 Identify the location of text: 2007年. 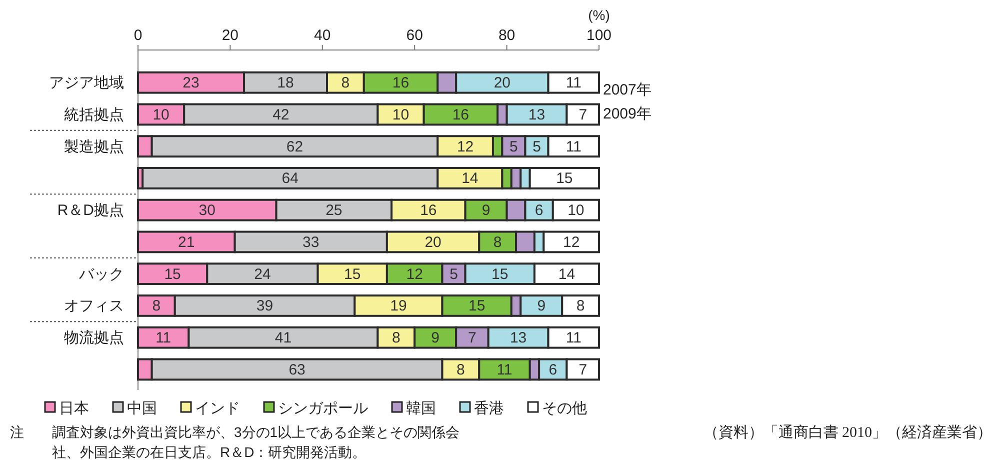
(627, 90).